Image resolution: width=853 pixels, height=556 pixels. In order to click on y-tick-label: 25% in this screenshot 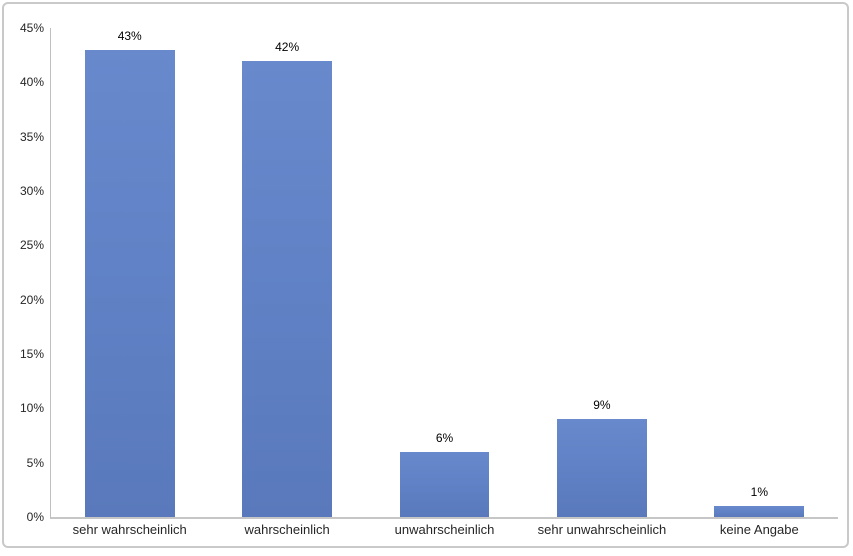, I will do `click(31, 245)`.